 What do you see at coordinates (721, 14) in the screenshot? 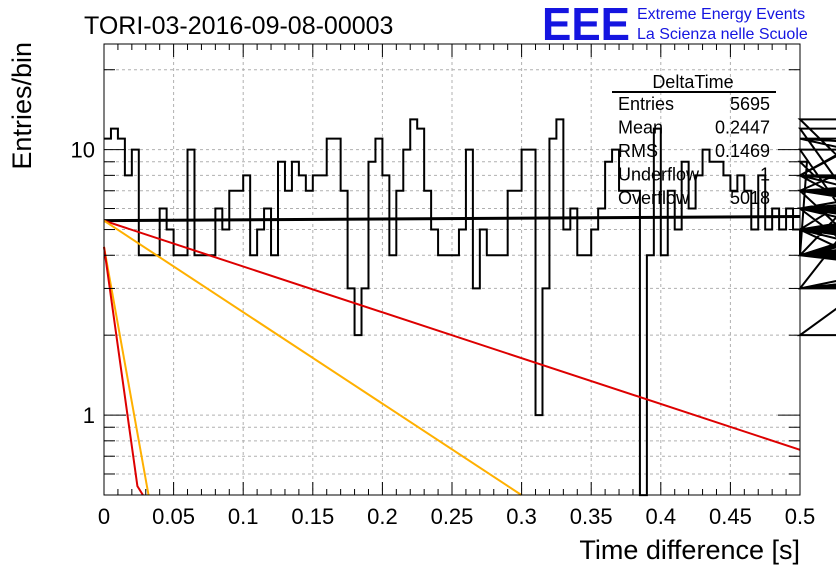
I see `logo-line-1: Extreme Energy Events` at bounding box center [721, 14].